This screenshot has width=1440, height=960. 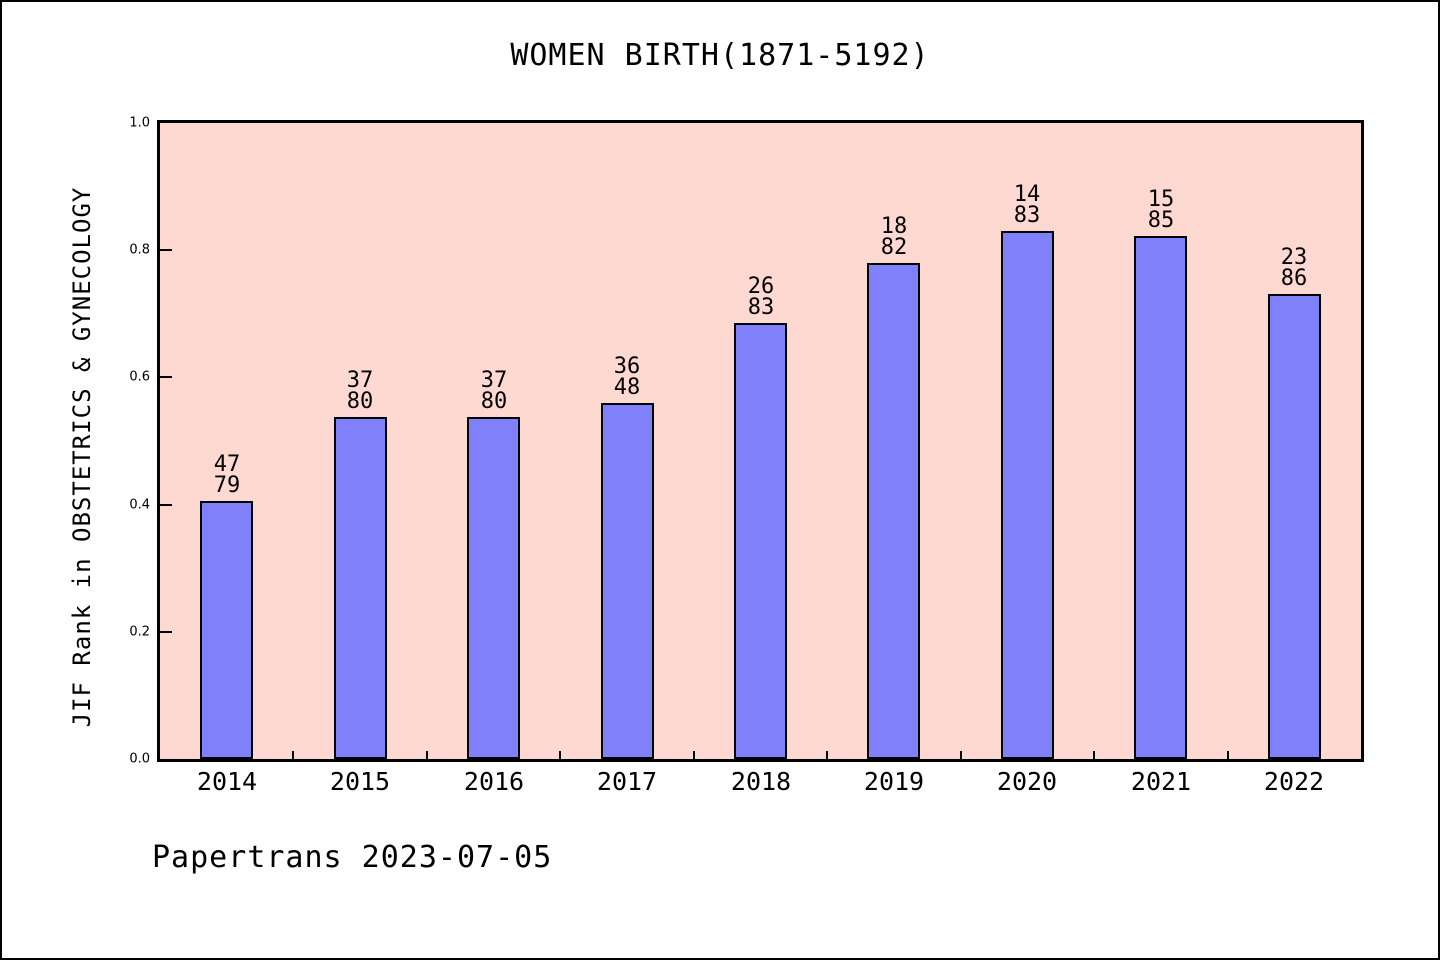 I want to click on y-tick-label-1.0: 1.0, so click(x=139, y=123).